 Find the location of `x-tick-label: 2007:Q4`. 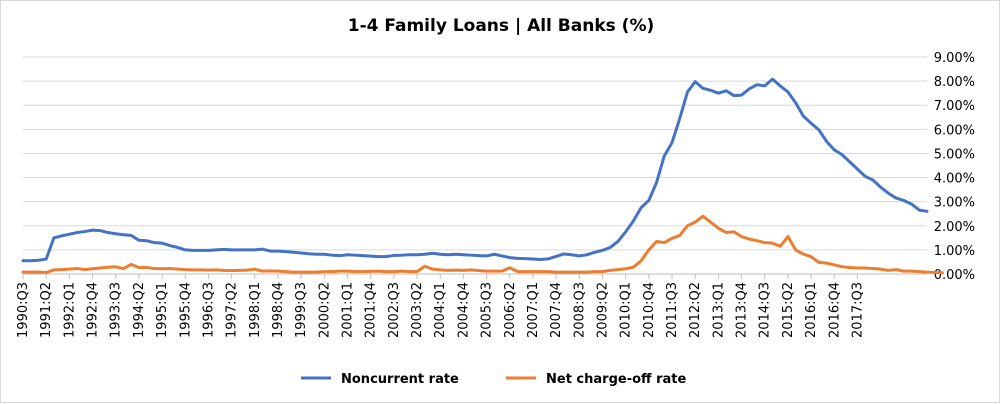

x-tick-label: 2007:Q4 is located at coordinates (556, 310).